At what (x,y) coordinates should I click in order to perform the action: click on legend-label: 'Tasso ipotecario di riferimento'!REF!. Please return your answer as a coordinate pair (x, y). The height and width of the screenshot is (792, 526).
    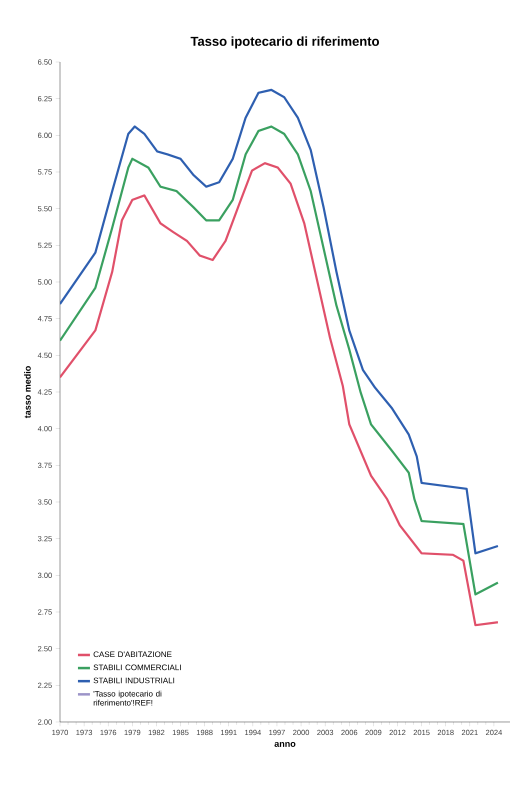
    Looking at the image, I should click on (128, 698).